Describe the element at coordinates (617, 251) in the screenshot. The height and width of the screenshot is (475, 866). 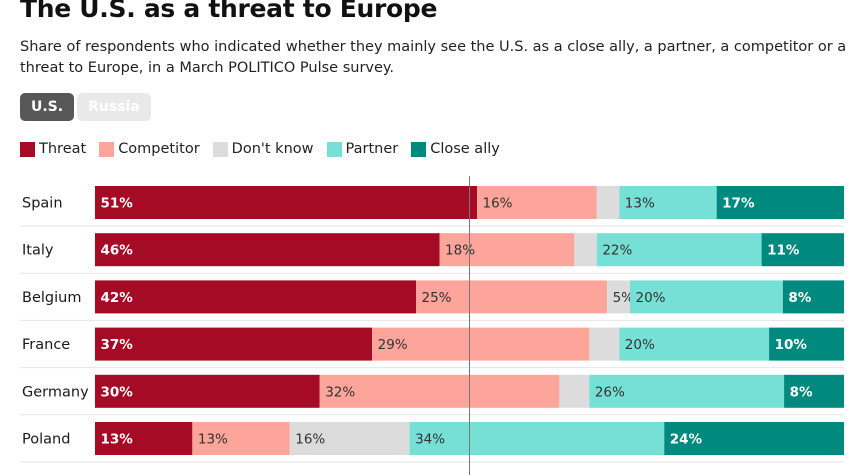
I see `data-label: 22%` at that location.